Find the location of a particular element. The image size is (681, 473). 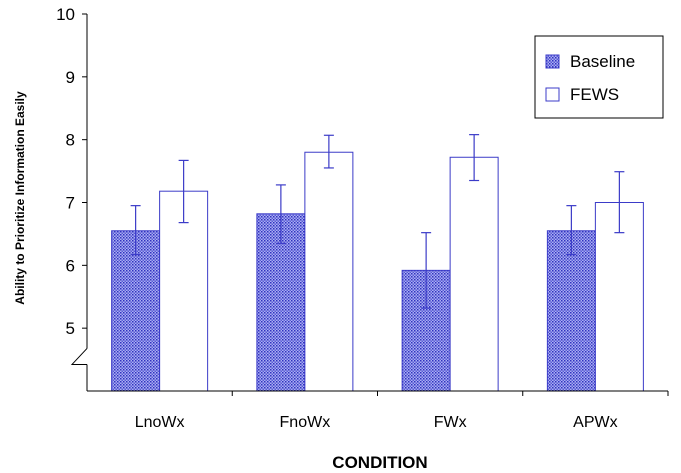

legend-box is located at coordinates (599, 77).